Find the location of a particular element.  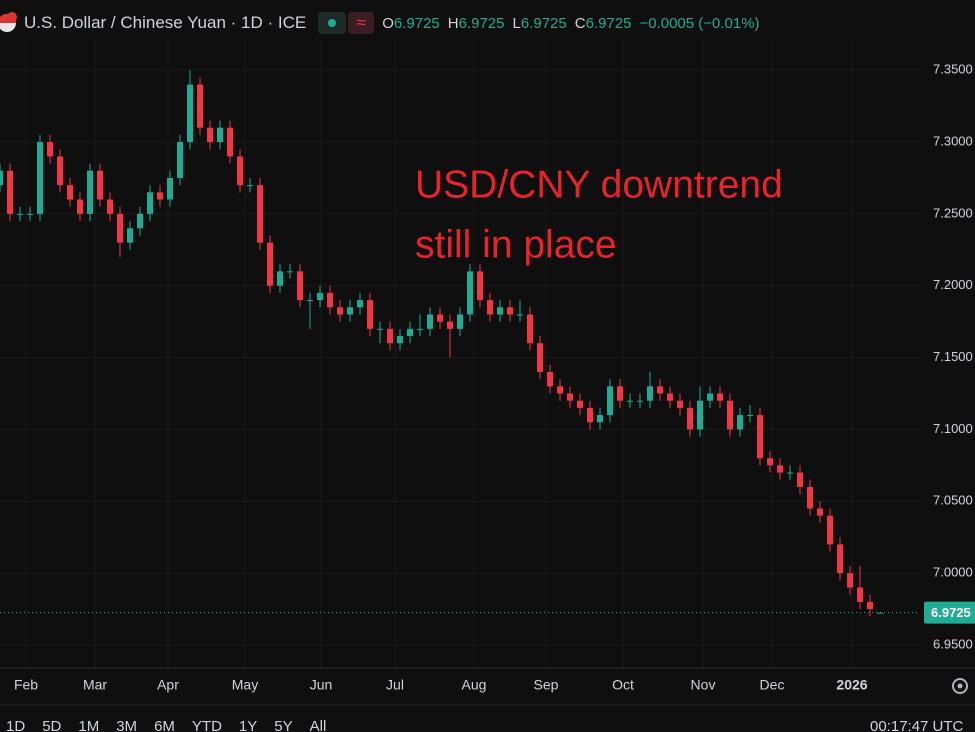

y-tick-label: 7.0000 is located at coordinates (953, 572).